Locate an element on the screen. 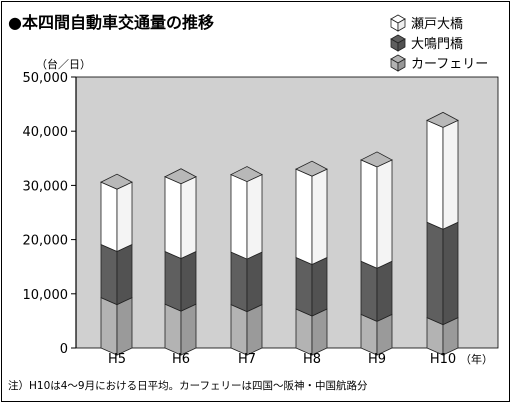  y-tick-label: 20,000 is located at coordinates (46, 241).